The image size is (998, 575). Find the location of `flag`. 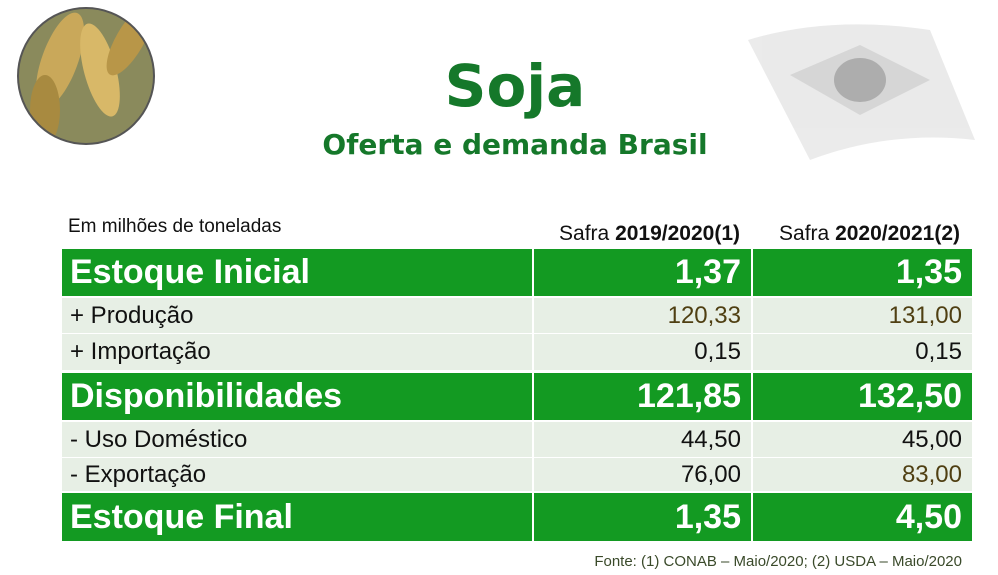

flag is located at coordinates (861, 92).